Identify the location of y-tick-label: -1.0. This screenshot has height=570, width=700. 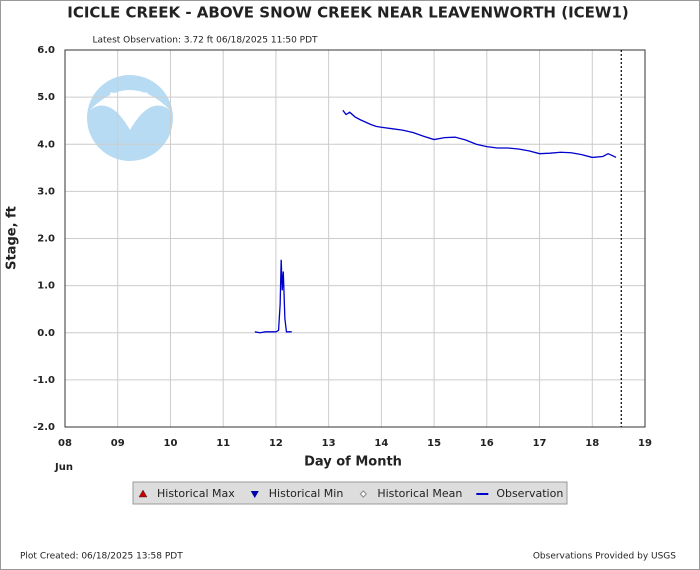
(44, 380).